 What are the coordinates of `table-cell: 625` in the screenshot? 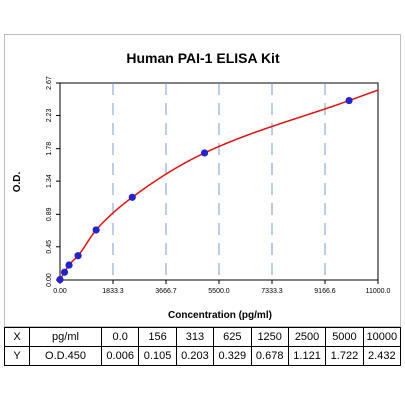 It's located at (232, 337).